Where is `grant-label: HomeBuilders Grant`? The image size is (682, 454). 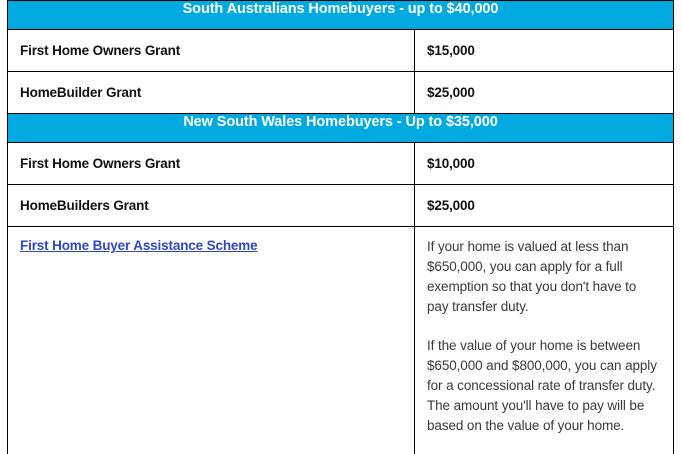 grant-label: HomeBuilders Grant is located at coordinates (211, 205).